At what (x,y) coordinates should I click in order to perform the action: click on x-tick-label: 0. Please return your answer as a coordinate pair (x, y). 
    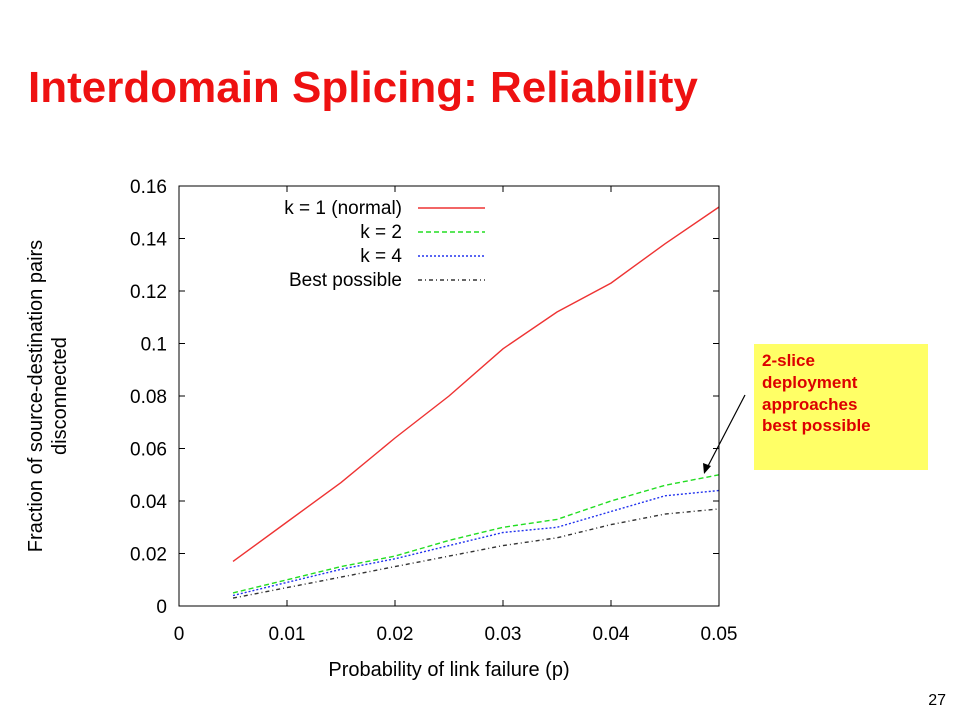
    Looking at the image, I should click on (179, 634).